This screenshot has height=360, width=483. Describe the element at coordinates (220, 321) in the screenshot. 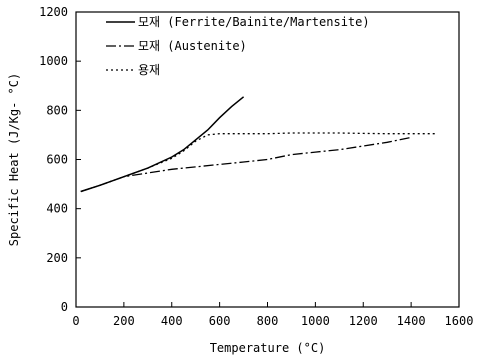

I see `x-tick-label: 600` at that location.